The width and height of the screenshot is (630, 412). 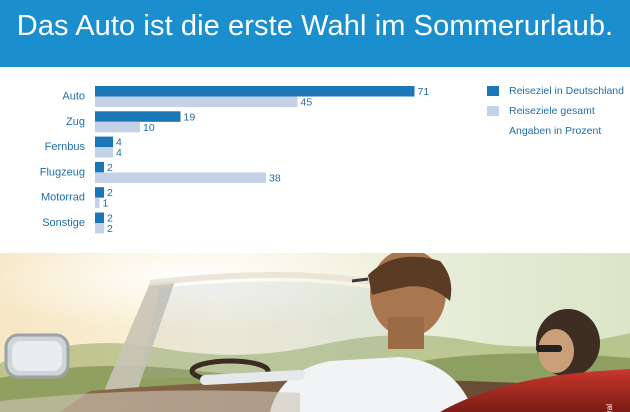 I want to click on category-label: Flugzeug, so click(x=62, y=172).